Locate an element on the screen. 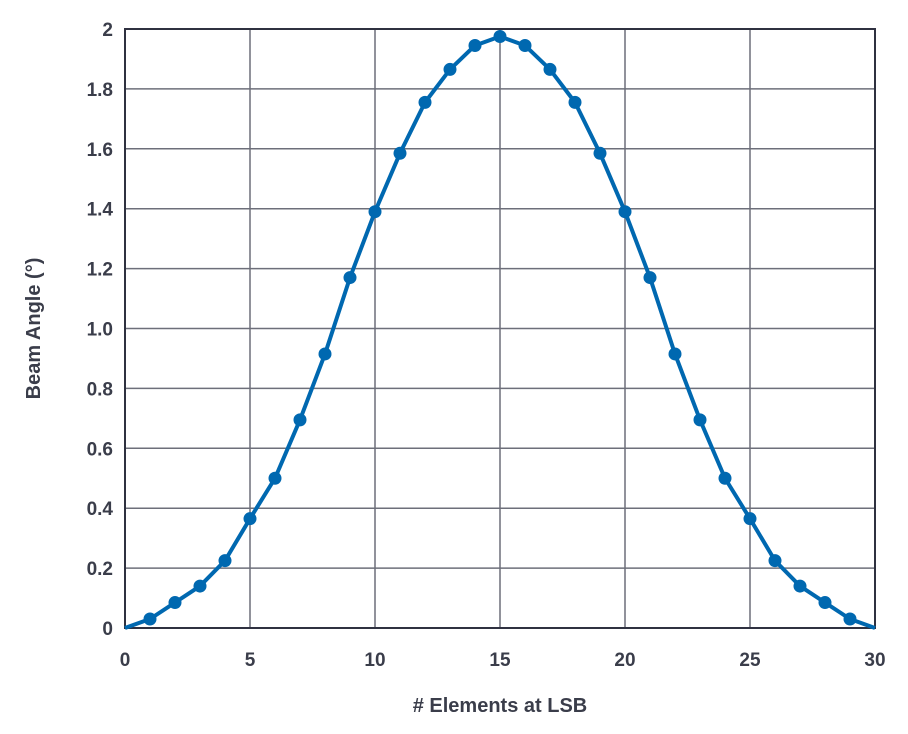 The image size is (908, 734). y-tick-label: 1.8 is located at coordinates (100, 90).